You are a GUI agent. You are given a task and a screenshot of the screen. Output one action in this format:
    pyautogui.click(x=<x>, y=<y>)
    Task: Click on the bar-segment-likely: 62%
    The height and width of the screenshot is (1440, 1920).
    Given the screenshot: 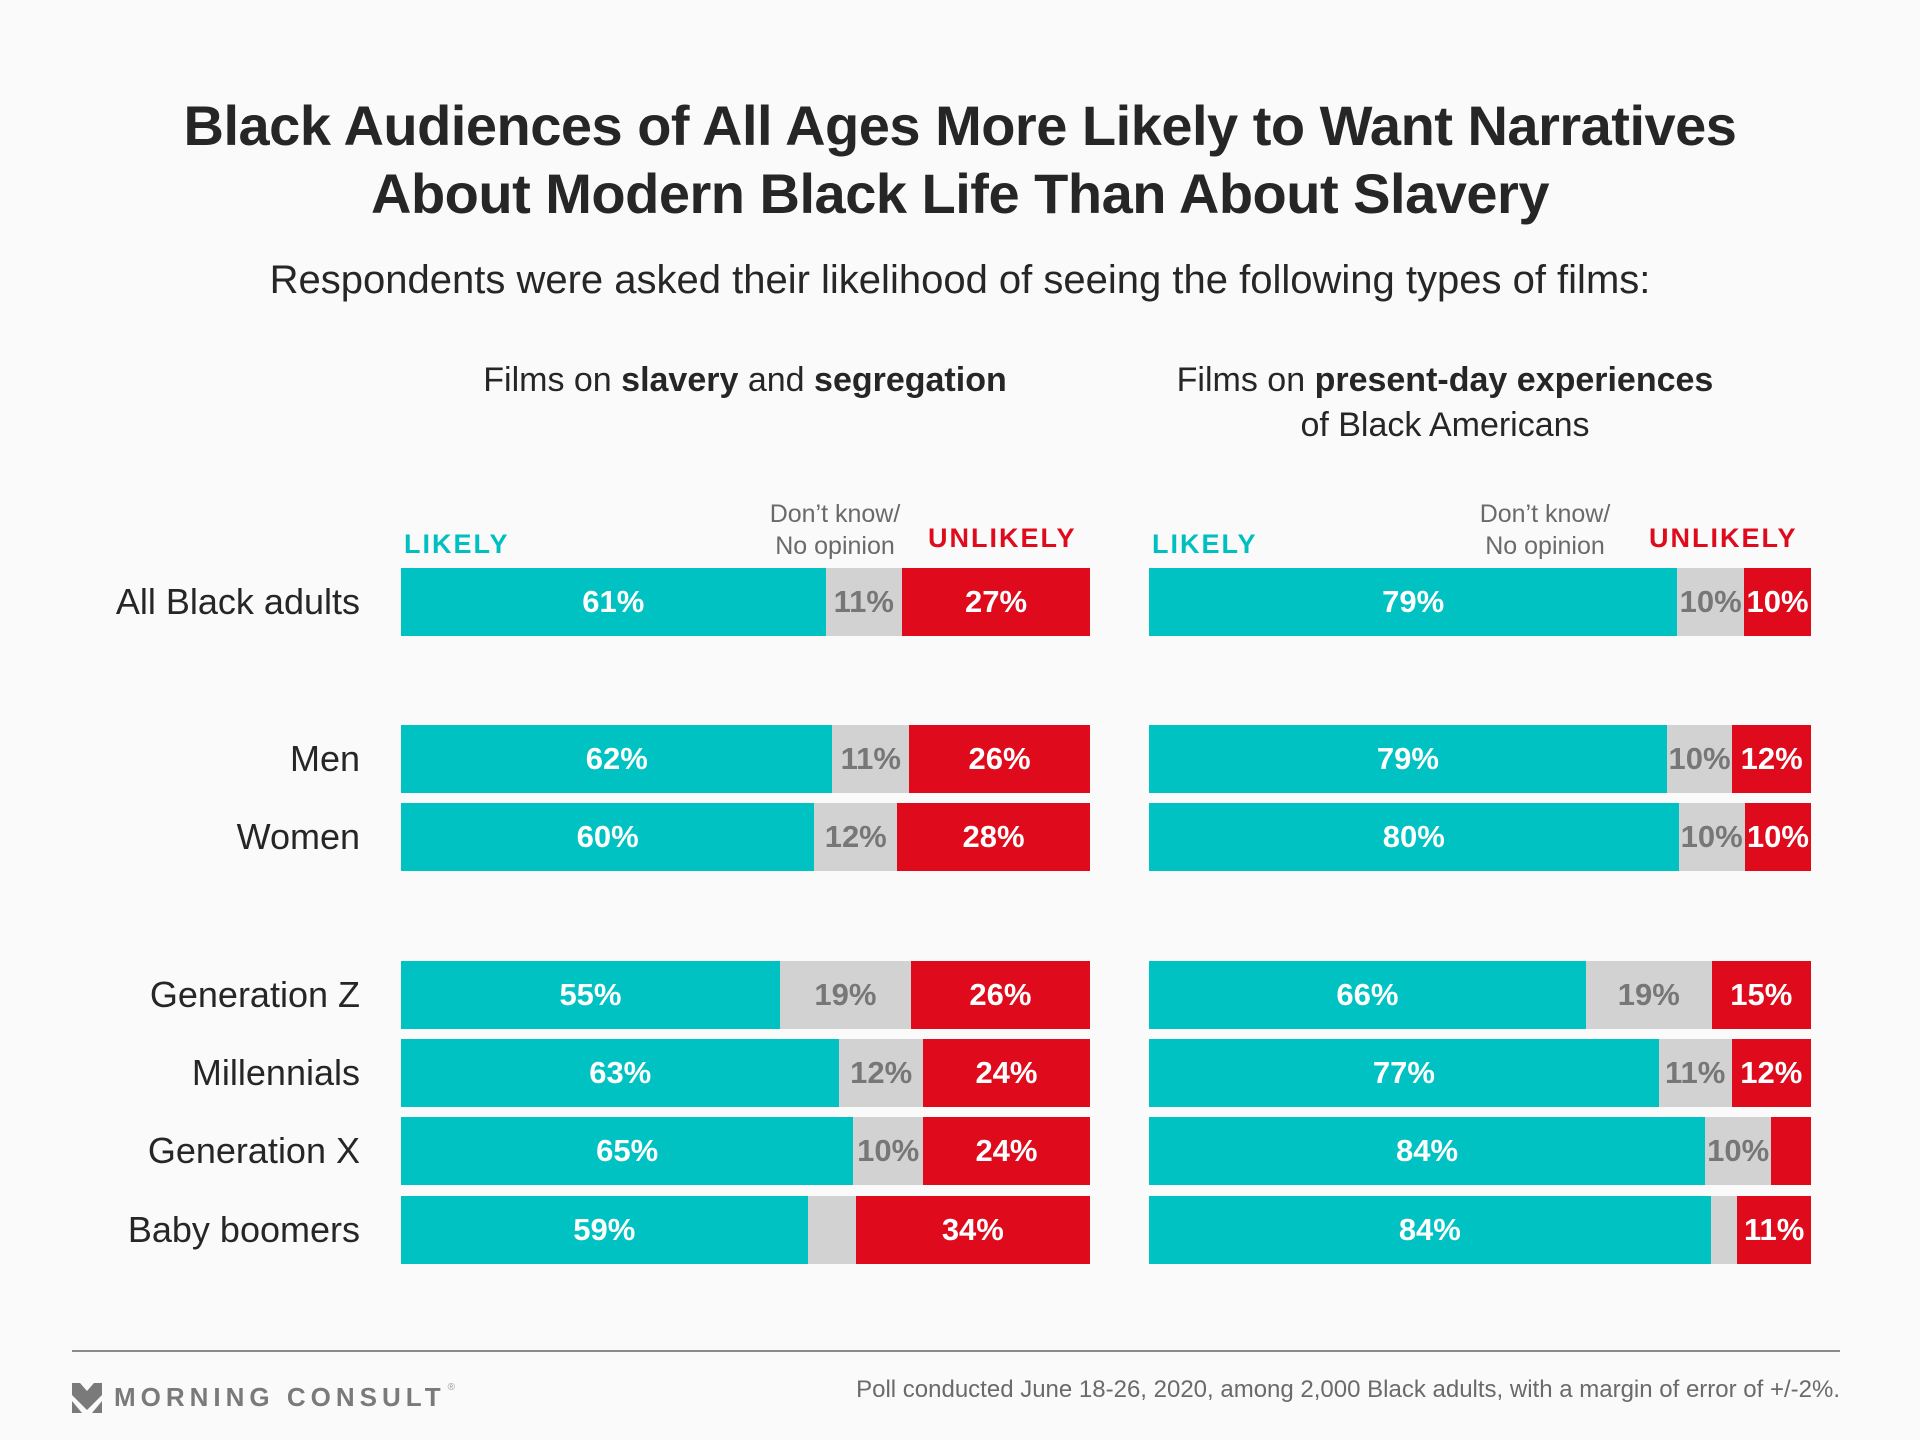 What is the action you would take?
    pyautogui.click(x=617, y=759)
    